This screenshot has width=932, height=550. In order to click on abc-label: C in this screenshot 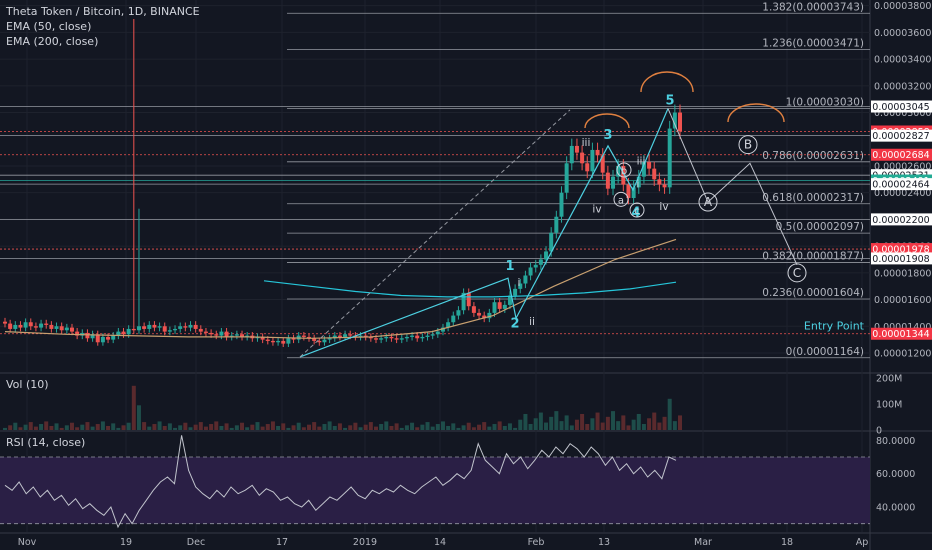, I will do `click(797, 273)`.